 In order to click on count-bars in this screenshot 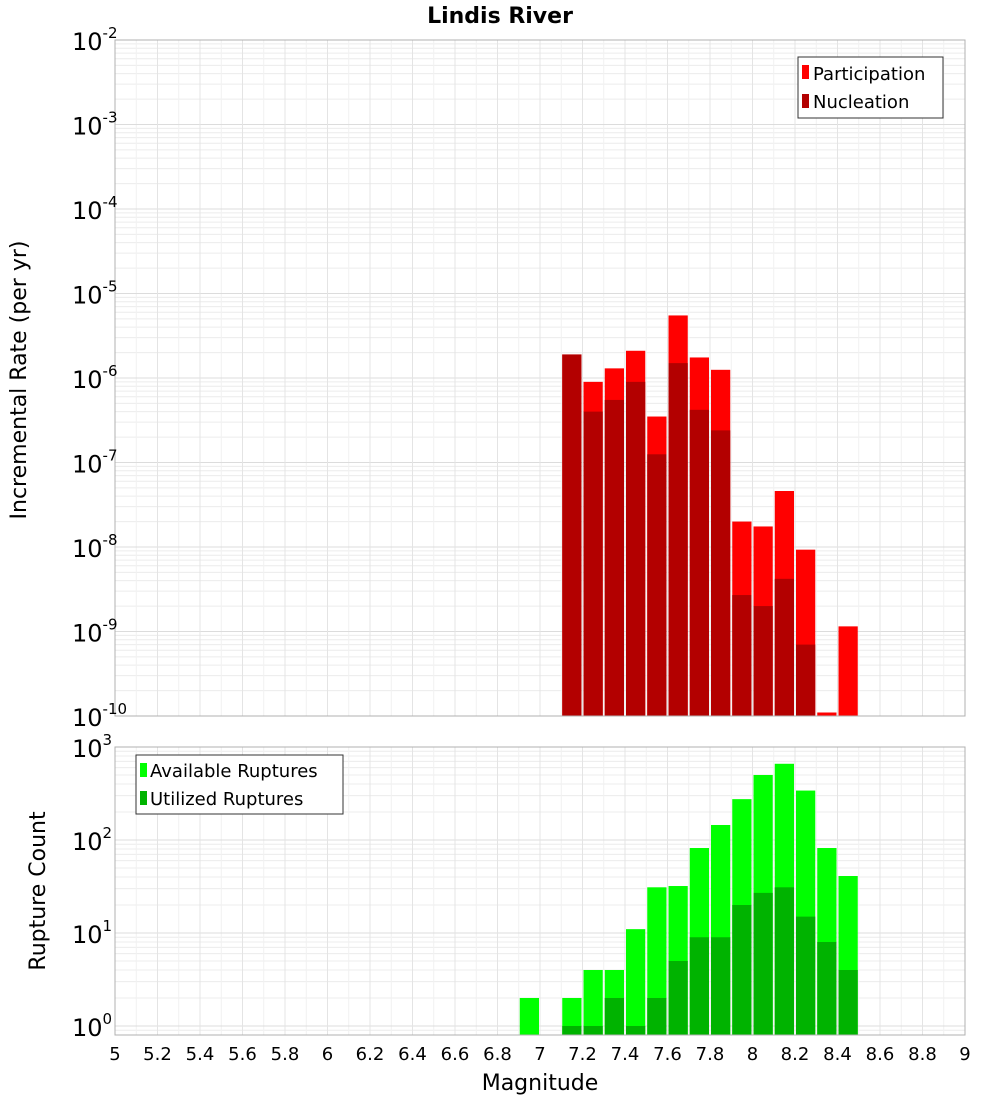, I will do `click(688, 899)`.